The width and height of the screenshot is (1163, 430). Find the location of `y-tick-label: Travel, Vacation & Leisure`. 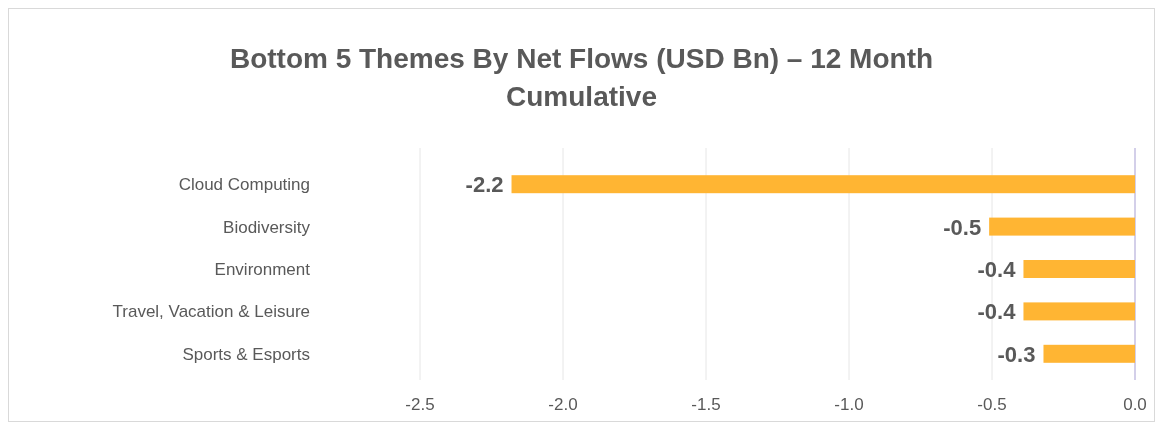

y-tick-label: Travel, Vacation & Leisure is located at coordinates (211, 312).